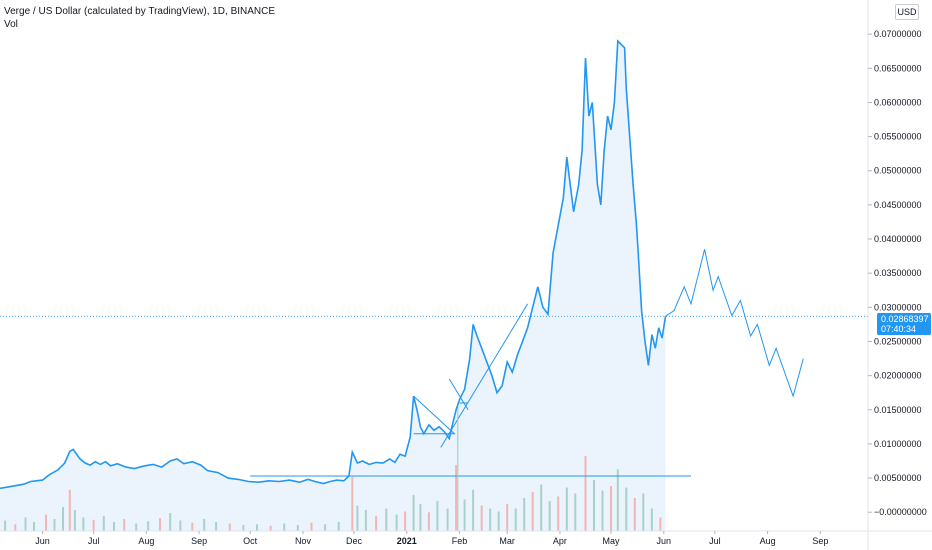 The image size is (932, 550). I want to click on y-tick-label: 0.02000000, so click(898, 376).